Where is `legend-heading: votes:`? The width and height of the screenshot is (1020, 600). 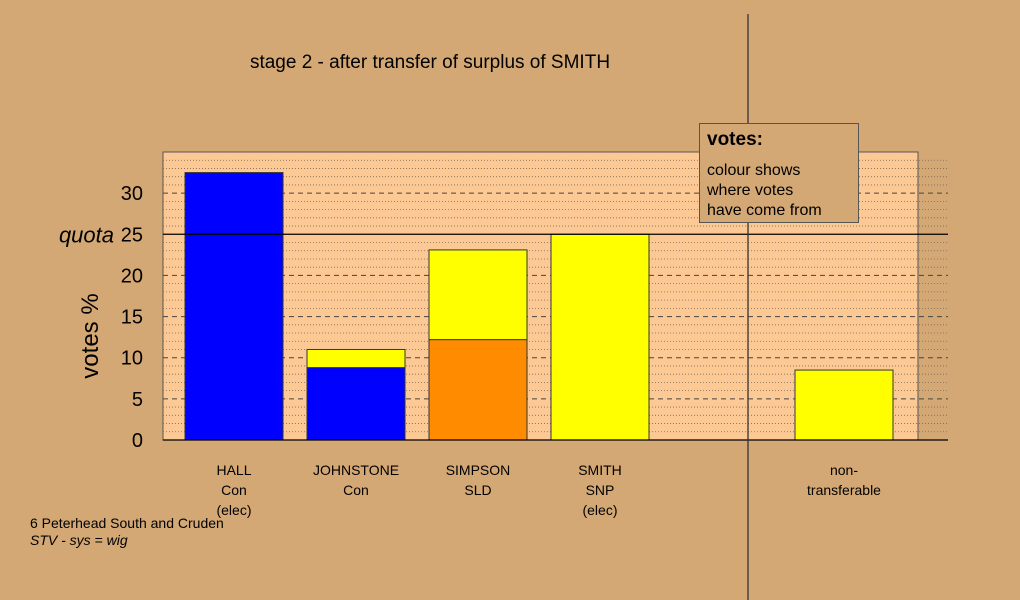
legend-heading: votes: is located at coordinates (735, 139).